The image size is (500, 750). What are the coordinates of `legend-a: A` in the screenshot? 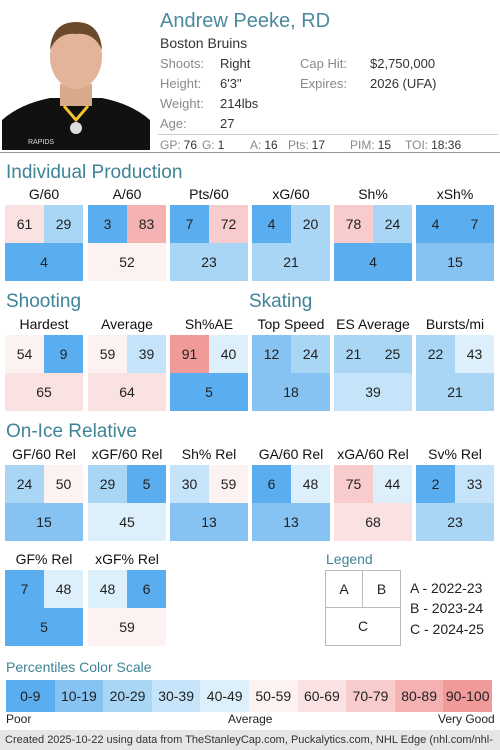 It's located at (344, 589).